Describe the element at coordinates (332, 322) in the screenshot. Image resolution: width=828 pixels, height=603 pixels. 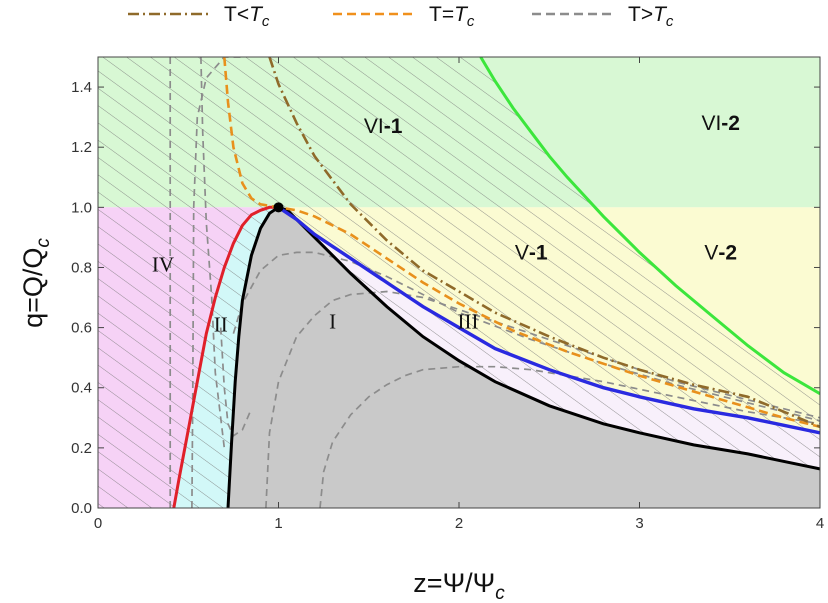
I see `region-label: I` at that location.